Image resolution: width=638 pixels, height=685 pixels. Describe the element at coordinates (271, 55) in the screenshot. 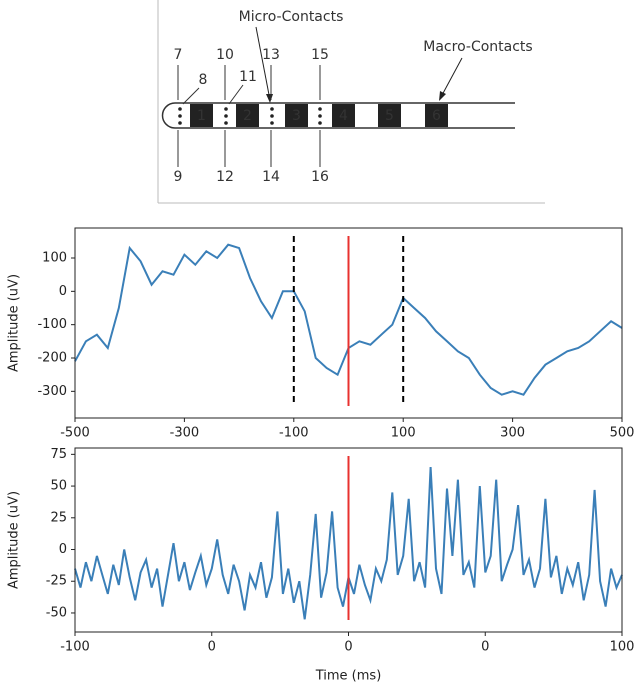

I see `micro-label: 13` at that location.